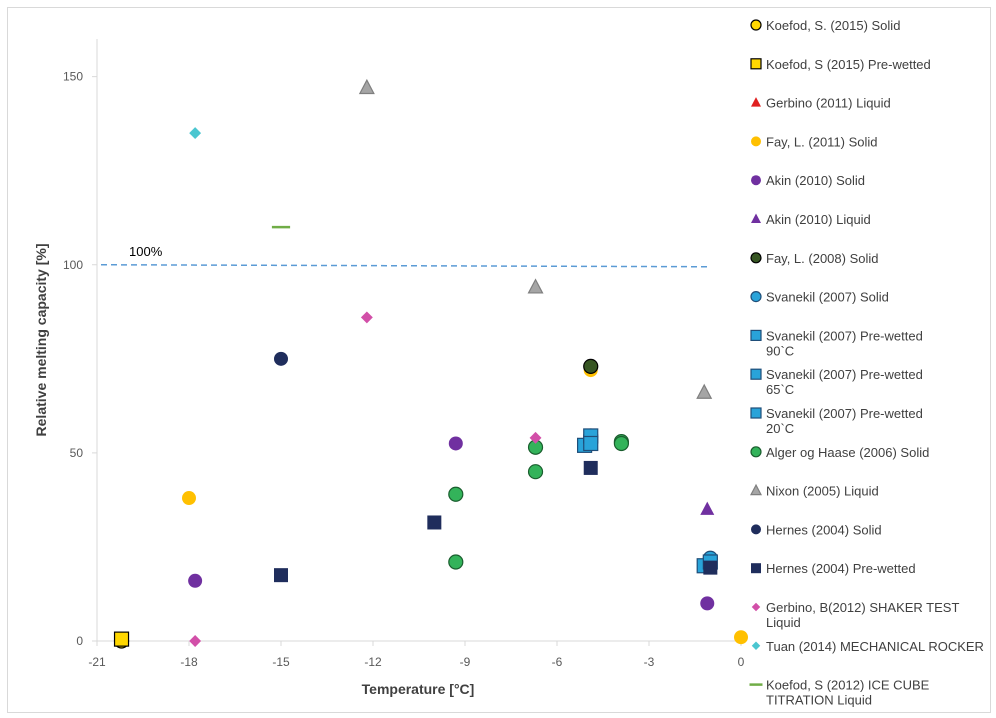 This screenshot has width=996, height=718. I want to click on legend-label-line: Koefod, S (2012) ICE CUBE, so click(848, 685).